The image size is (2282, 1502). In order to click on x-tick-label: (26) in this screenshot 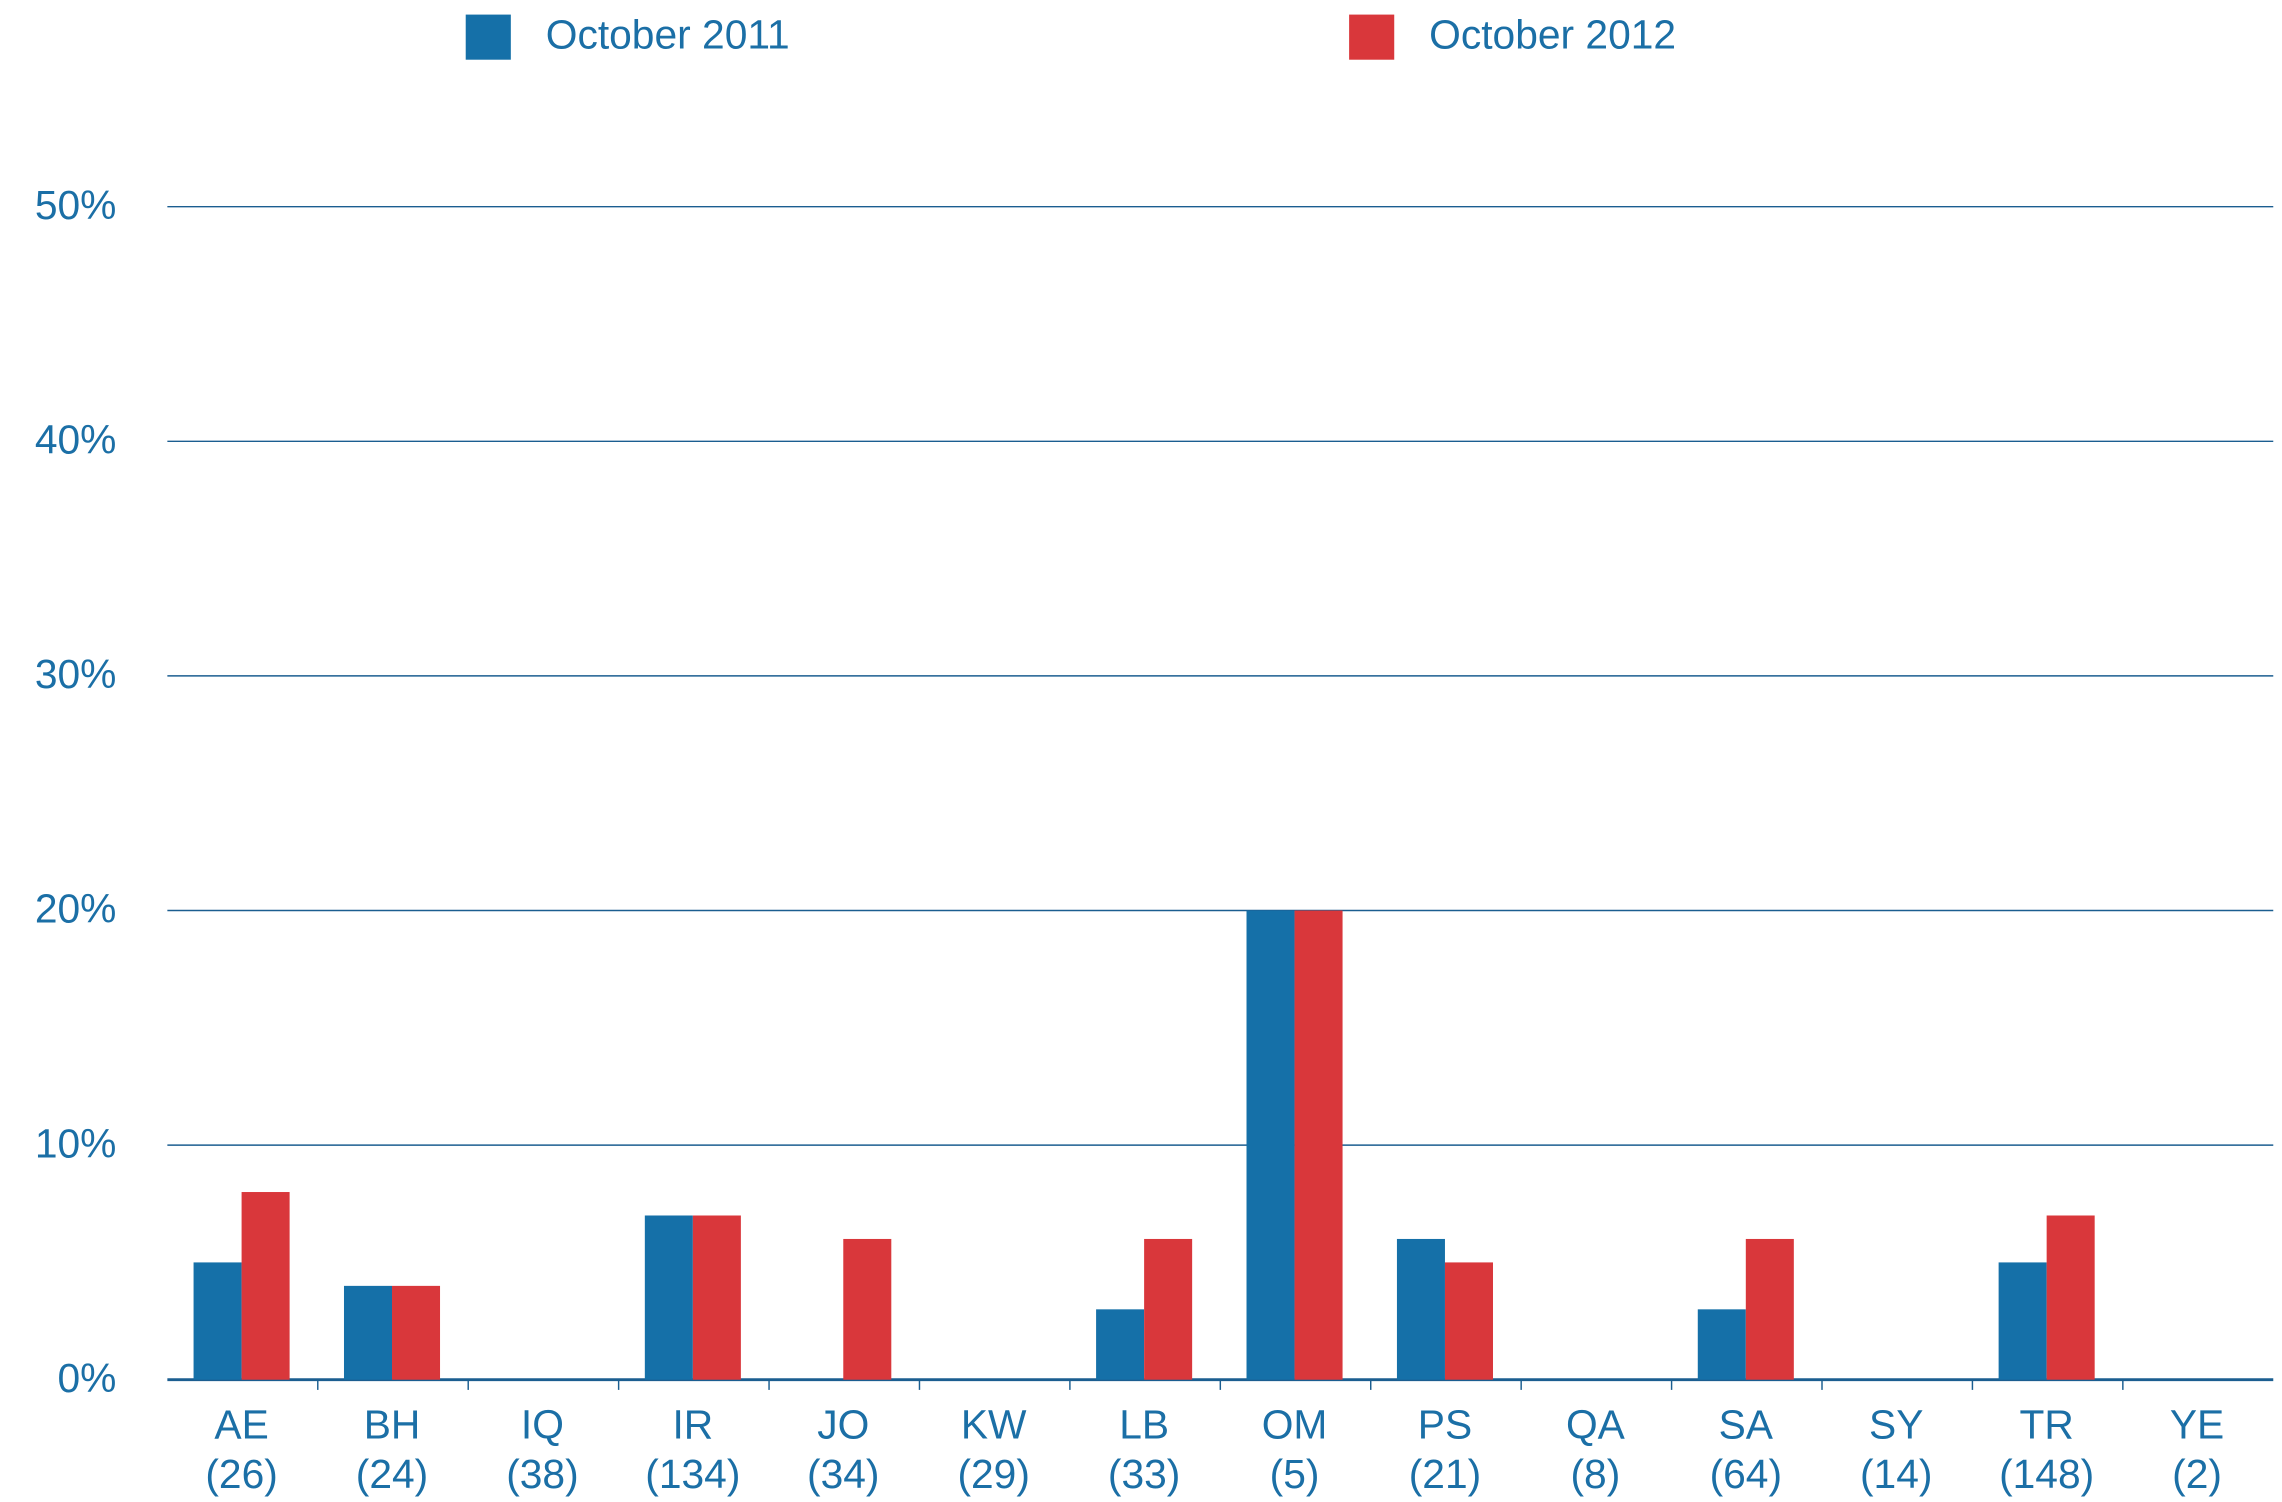, I will do `click(241, 1474)`.